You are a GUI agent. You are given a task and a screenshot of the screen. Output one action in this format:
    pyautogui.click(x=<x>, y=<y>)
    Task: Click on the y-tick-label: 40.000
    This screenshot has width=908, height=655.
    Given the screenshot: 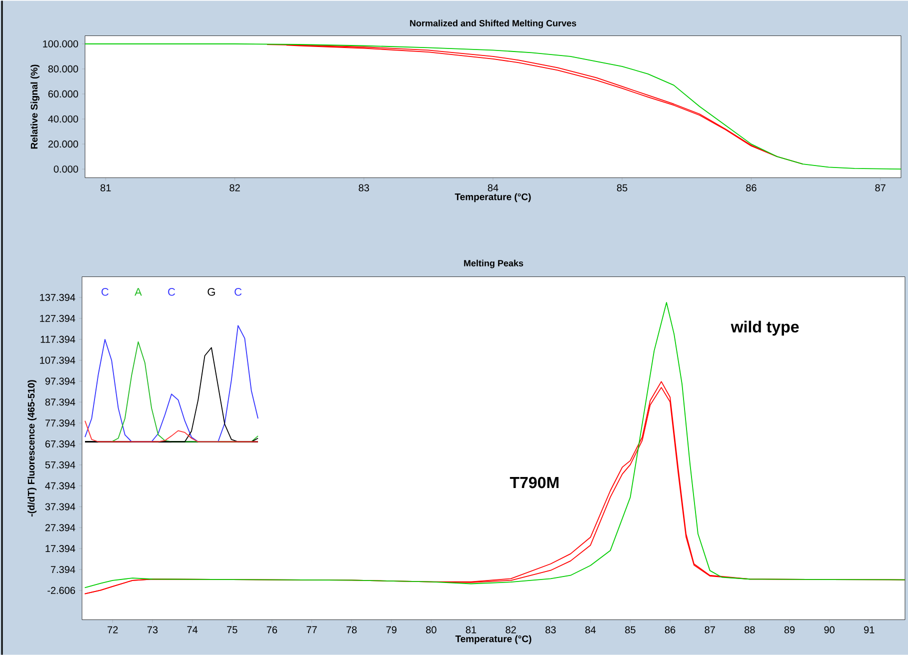 What is the action you would take?
    pyautogui.click(x=63, y=118)
    